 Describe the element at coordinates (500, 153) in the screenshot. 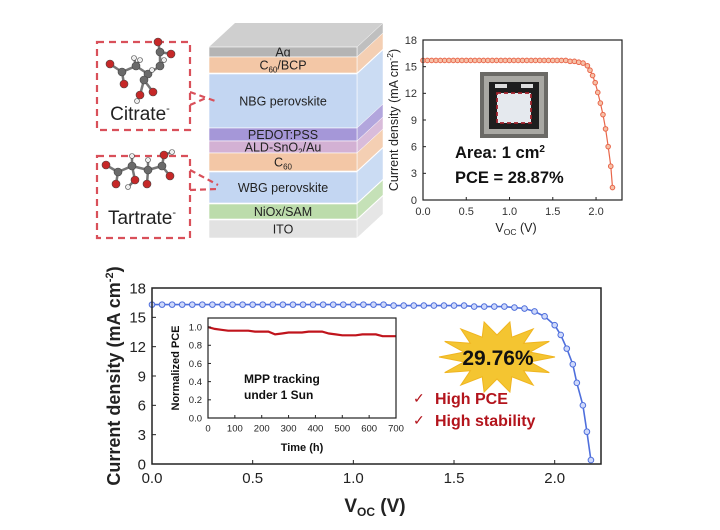

I see `area-annotation: Area: 1 cm2` at that location.